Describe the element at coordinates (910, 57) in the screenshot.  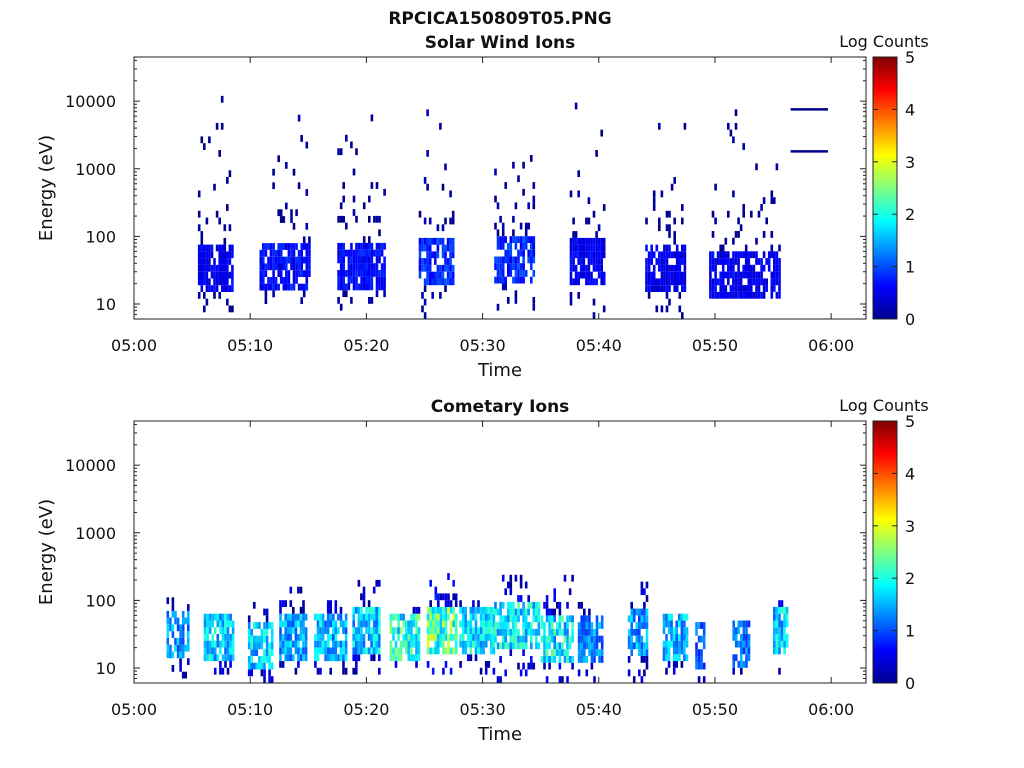
I see `colorbar-tick-label: 5` at that location.